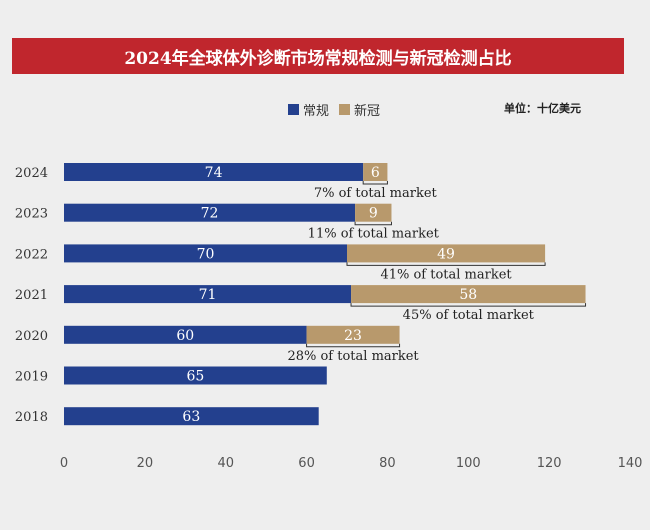 This screenshot has width=650, height=530. I want to click on legend-label-covid: 新冠, so click(367, 111).